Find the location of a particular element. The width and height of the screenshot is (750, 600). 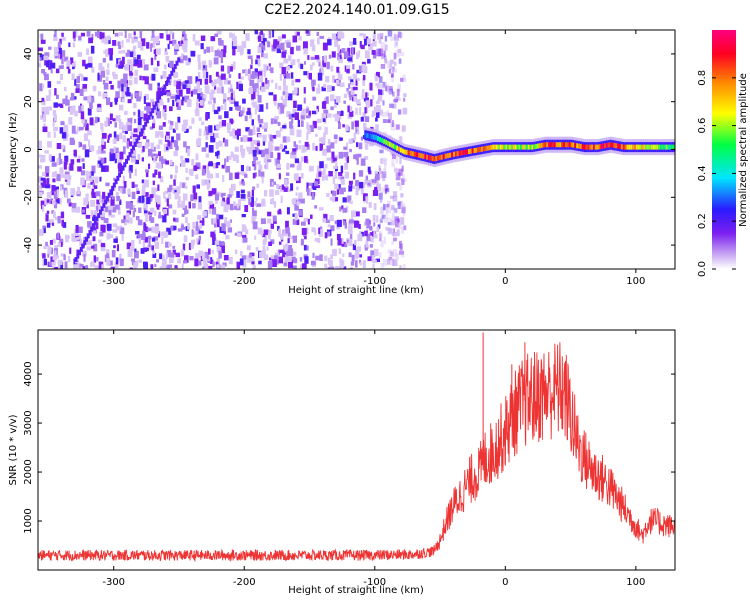

colorbar-ticks: 0.0 0.2 0.4 0.6 0.8 is located at coordinates (716, 173).